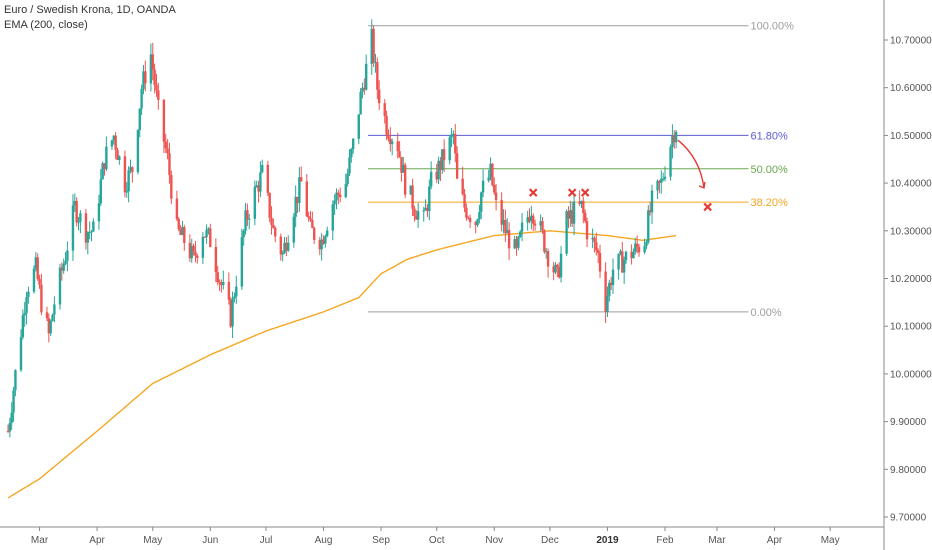 The height and width of the screenshot is (550, 932). Describe the element at coordinates (437, 540) in the screenshot. I see `x-tick-label: Oct` at that location.